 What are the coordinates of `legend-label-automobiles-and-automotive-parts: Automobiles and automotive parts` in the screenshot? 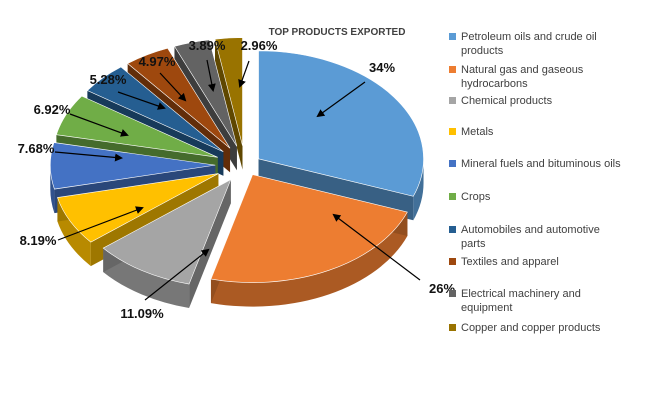 It's located at (530, 237).